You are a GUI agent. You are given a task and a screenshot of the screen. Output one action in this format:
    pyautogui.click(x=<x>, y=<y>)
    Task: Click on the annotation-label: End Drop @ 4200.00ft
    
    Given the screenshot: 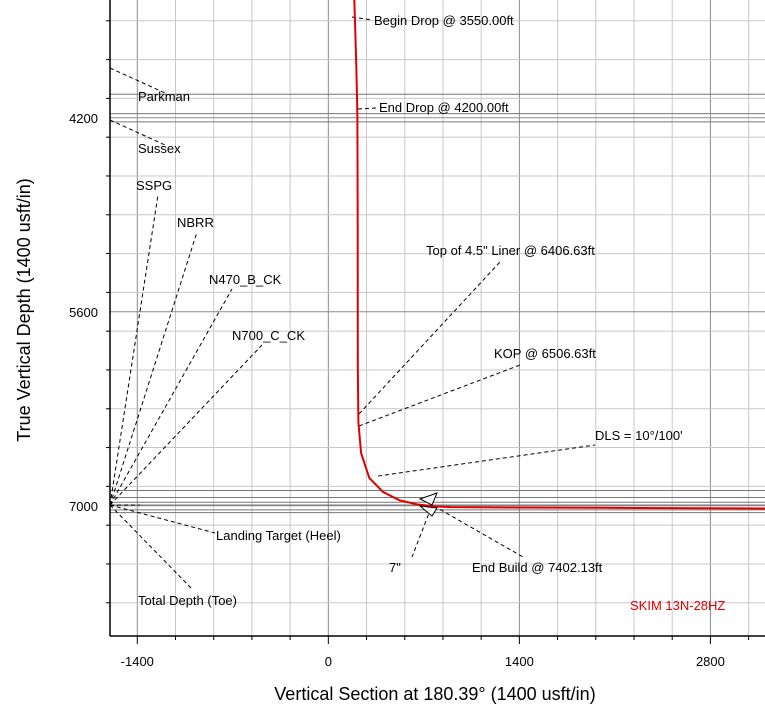 What is the action you would take?
    pyautogui.click(x=444, y=107)
    